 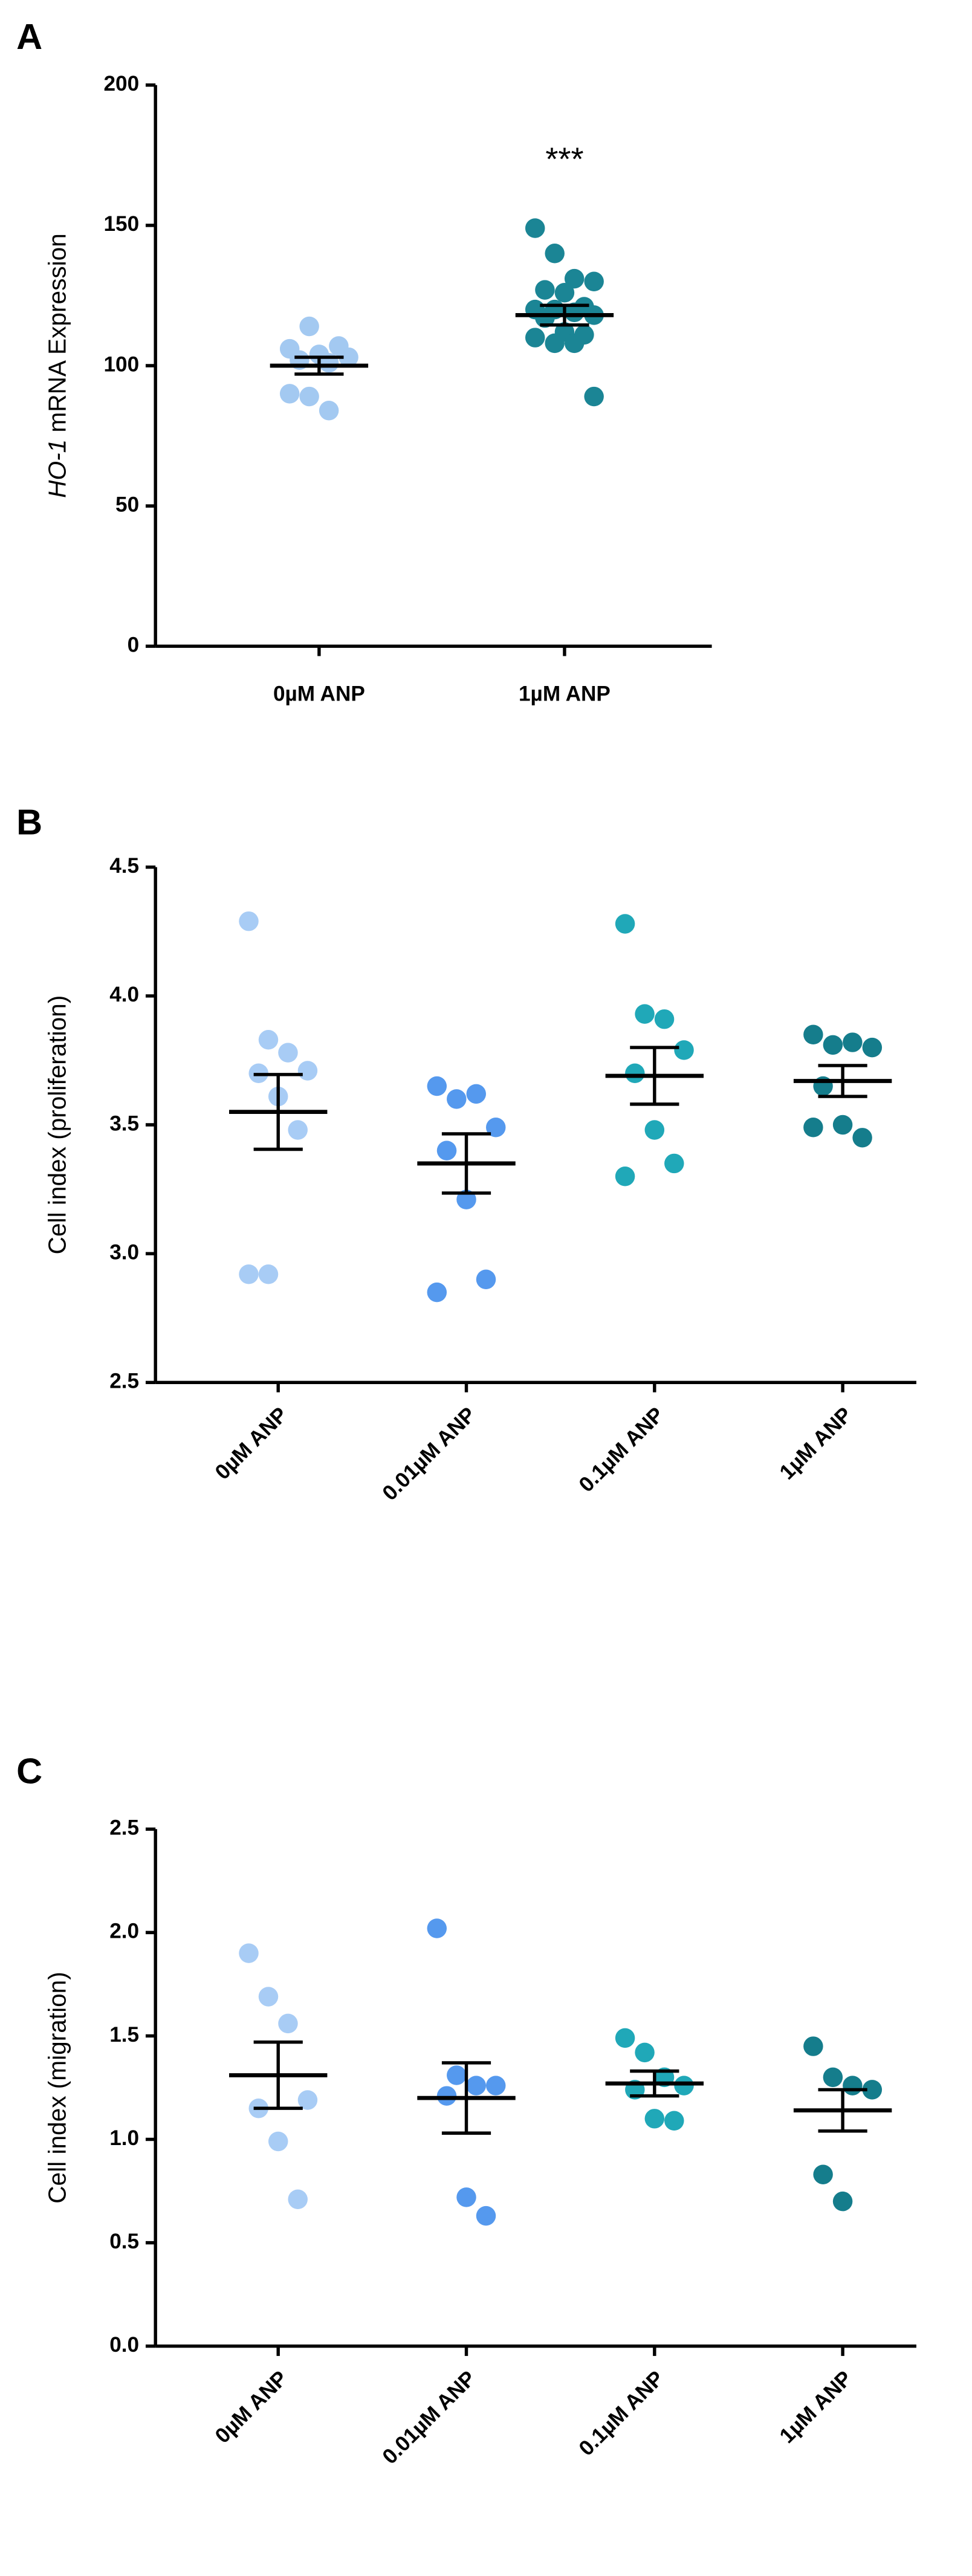 What do you see at coordinates (124, 866) in the screenshot?
I see `y-tick-label: 4.5` at bounding box center [124, 866].